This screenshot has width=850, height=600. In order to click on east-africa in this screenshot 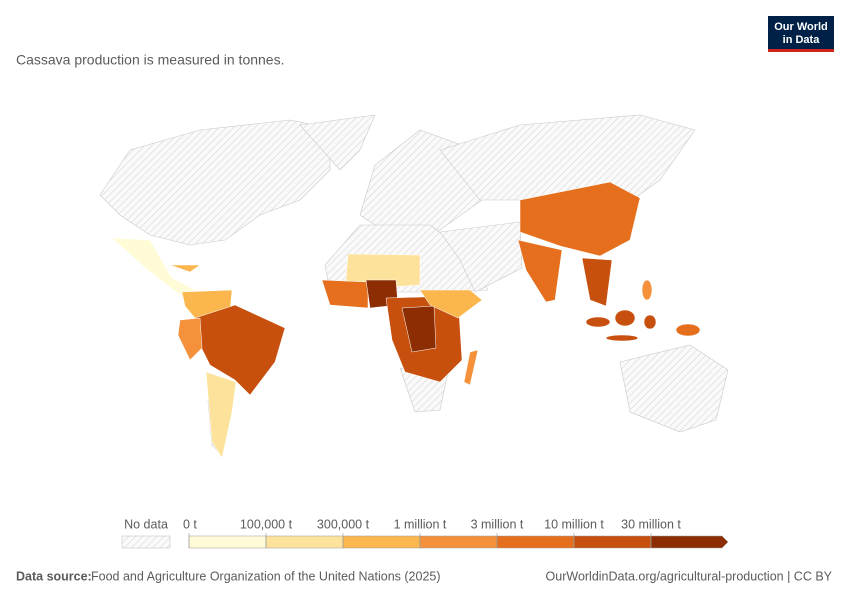, I will do `click(451, 304)`.